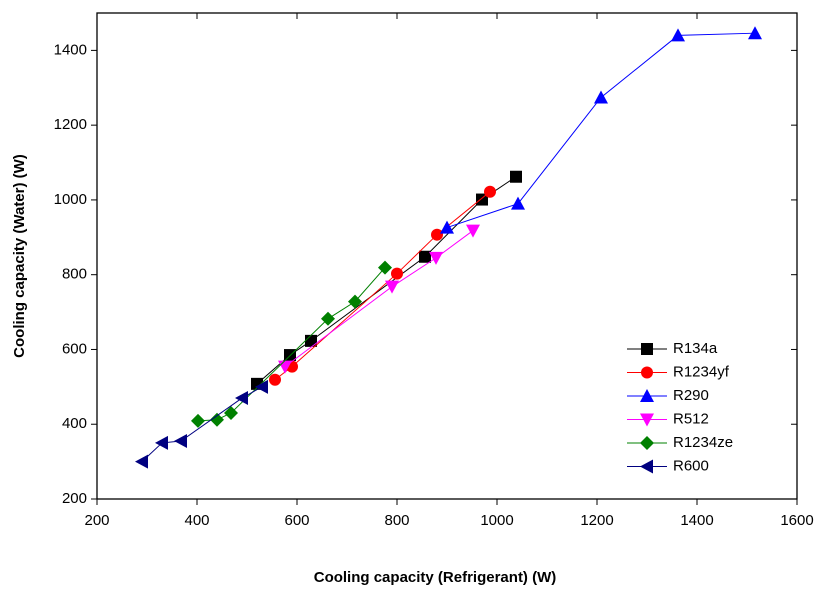  I want to click on legend-label: R600, so click(691, 465).